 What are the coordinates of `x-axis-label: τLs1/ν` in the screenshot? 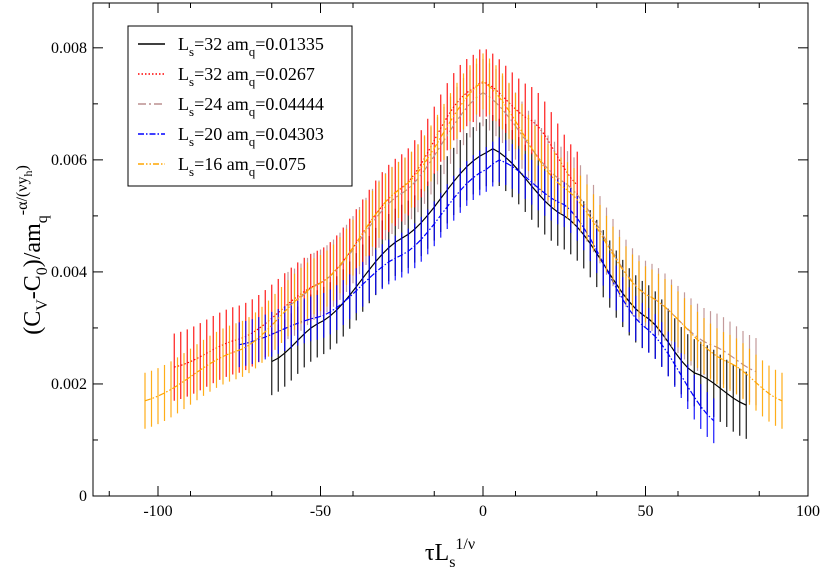 It's located at (450, 553).